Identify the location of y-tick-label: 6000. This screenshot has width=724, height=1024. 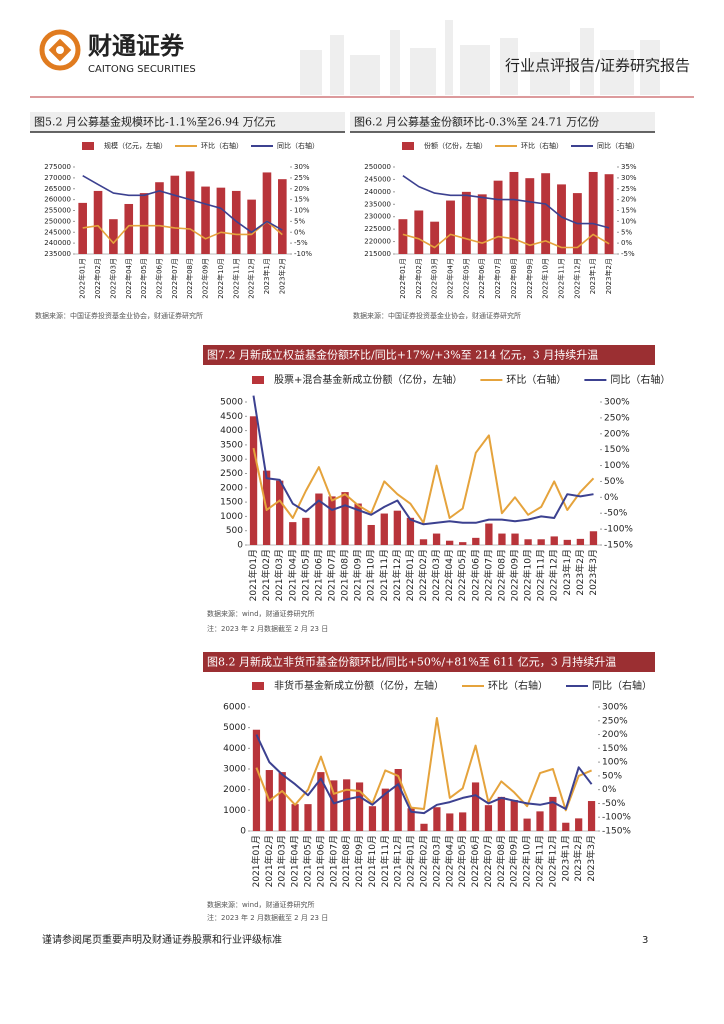
(234, 708).